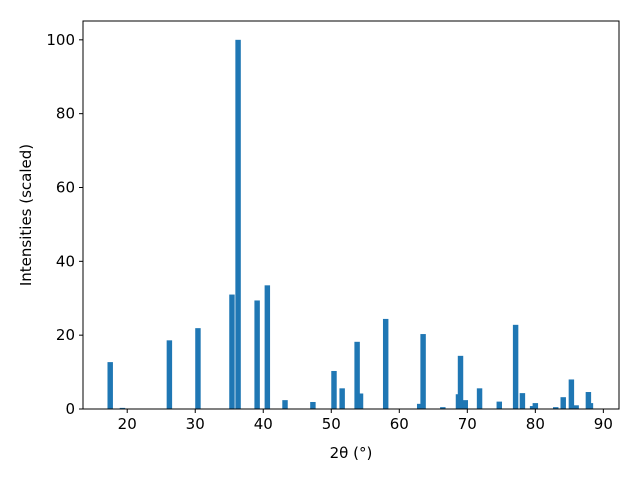 Image resolution: width=640 pixels, height=480 pixels. Describe the element at coordinates (195, 424) in the screenshot. I see `x-tick-label: 30` at that location.